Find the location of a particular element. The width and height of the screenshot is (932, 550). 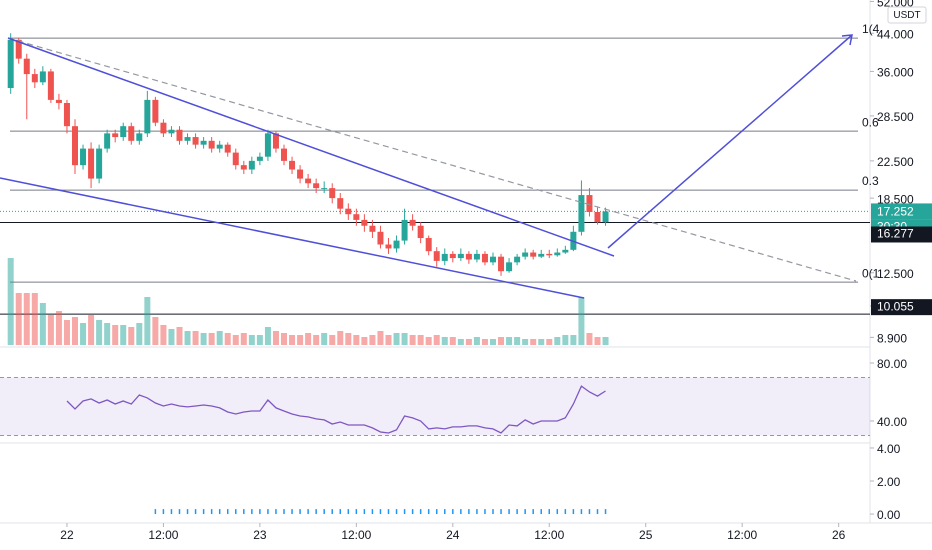

x-tick-label: 12:00 is located at coordinates (742, 535).